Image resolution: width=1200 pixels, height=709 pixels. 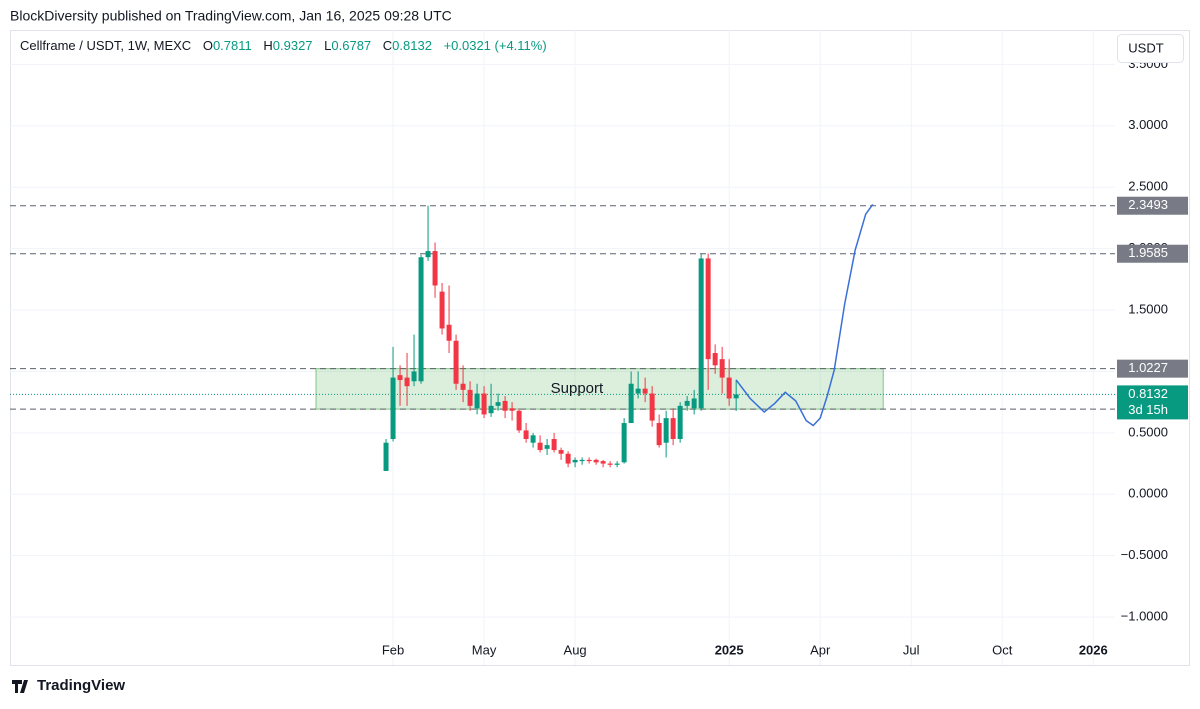 What do you see at coordinates (1148, 409) in the screenshot?
I see `countdown: 3d 15h` at bounding box center [1148, 409].